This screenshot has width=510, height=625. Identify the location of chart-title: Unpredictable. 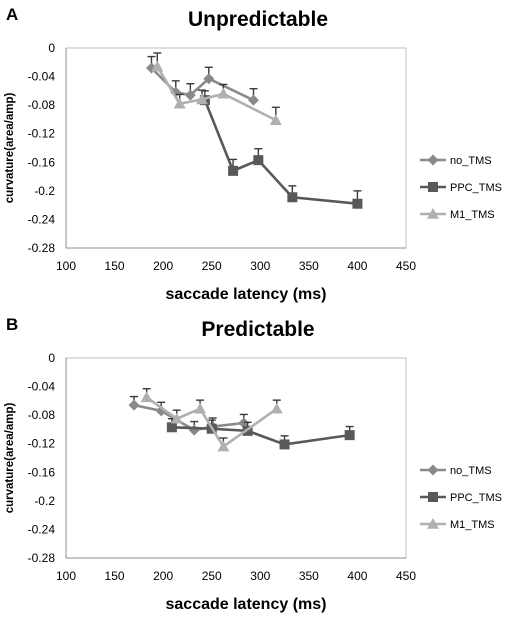
(258, 19).